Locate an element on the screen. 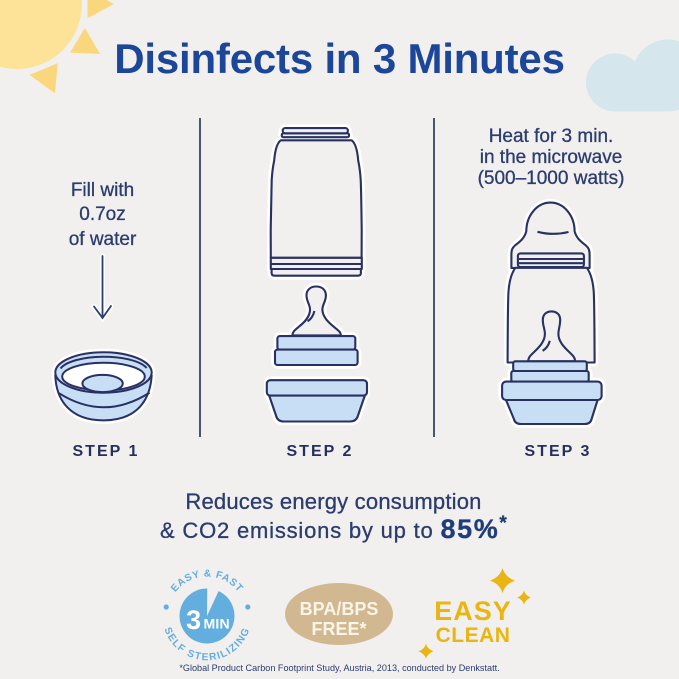  svg-text: MIN is located at coordinates (217, 624).